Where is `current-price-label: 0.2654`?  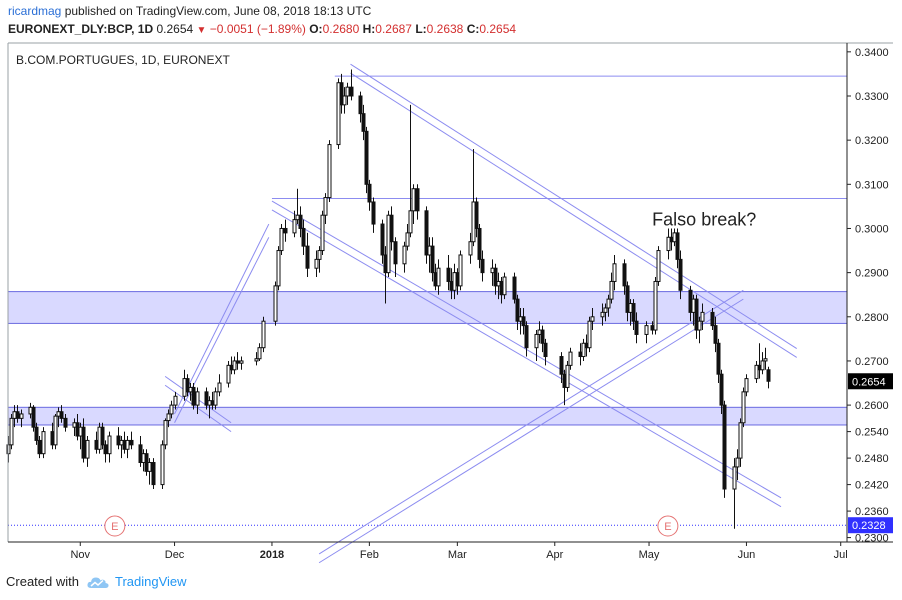 current-price-label: 0.2654 is located at coordinates (869, 382).